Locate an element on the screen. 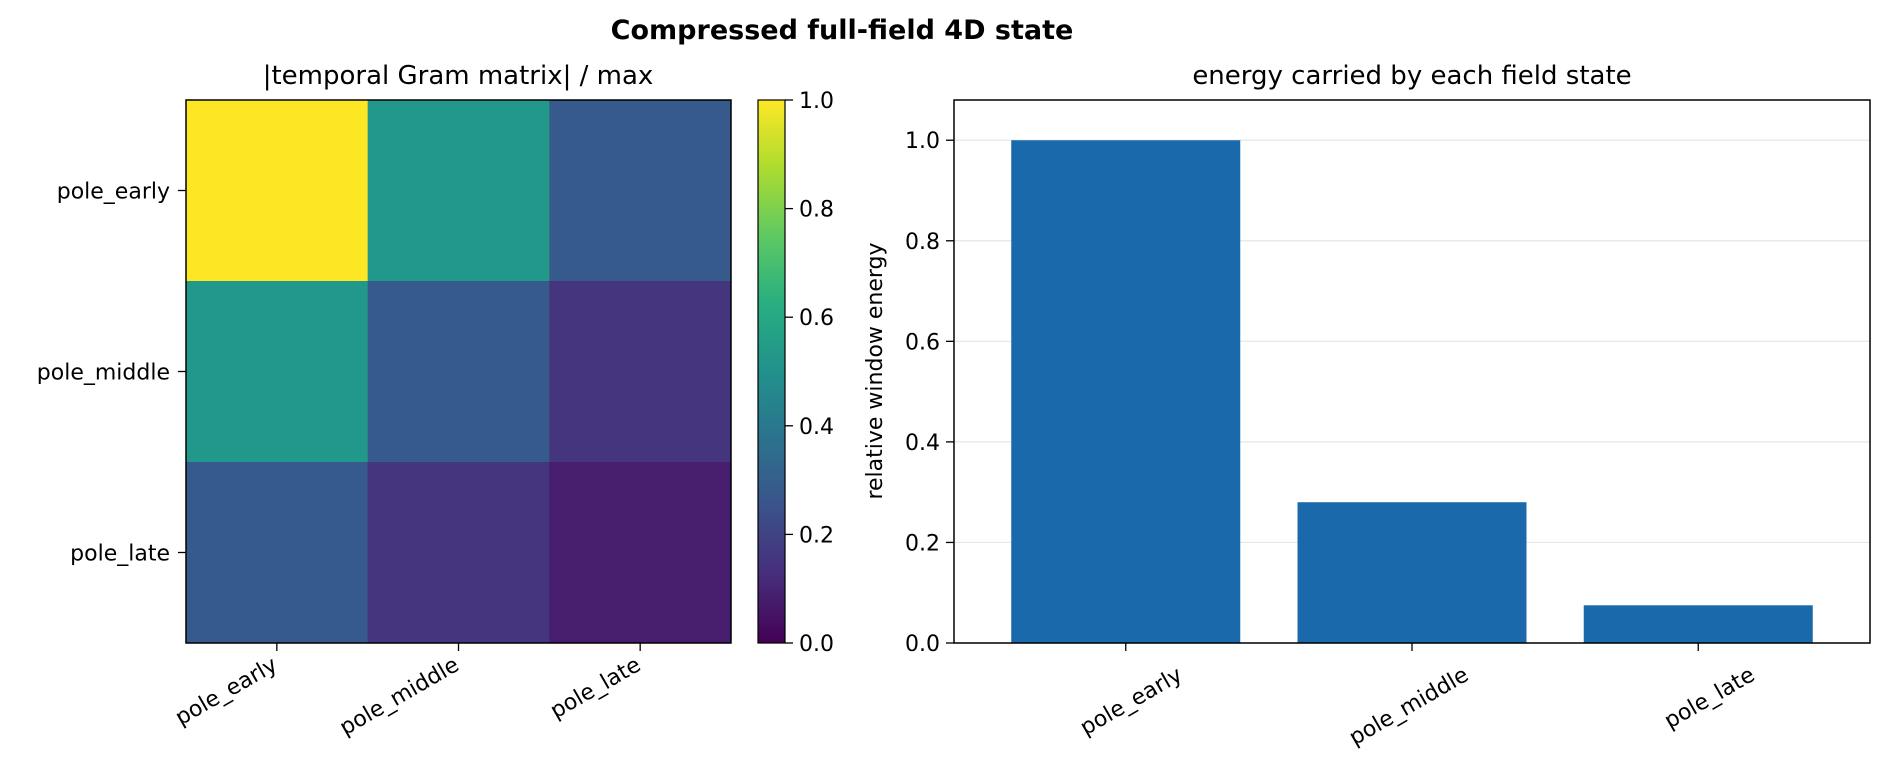 This screenshot has height=776, width=1887. bar-y-tick-label: 0.8 is located at coordinates (922, 242).